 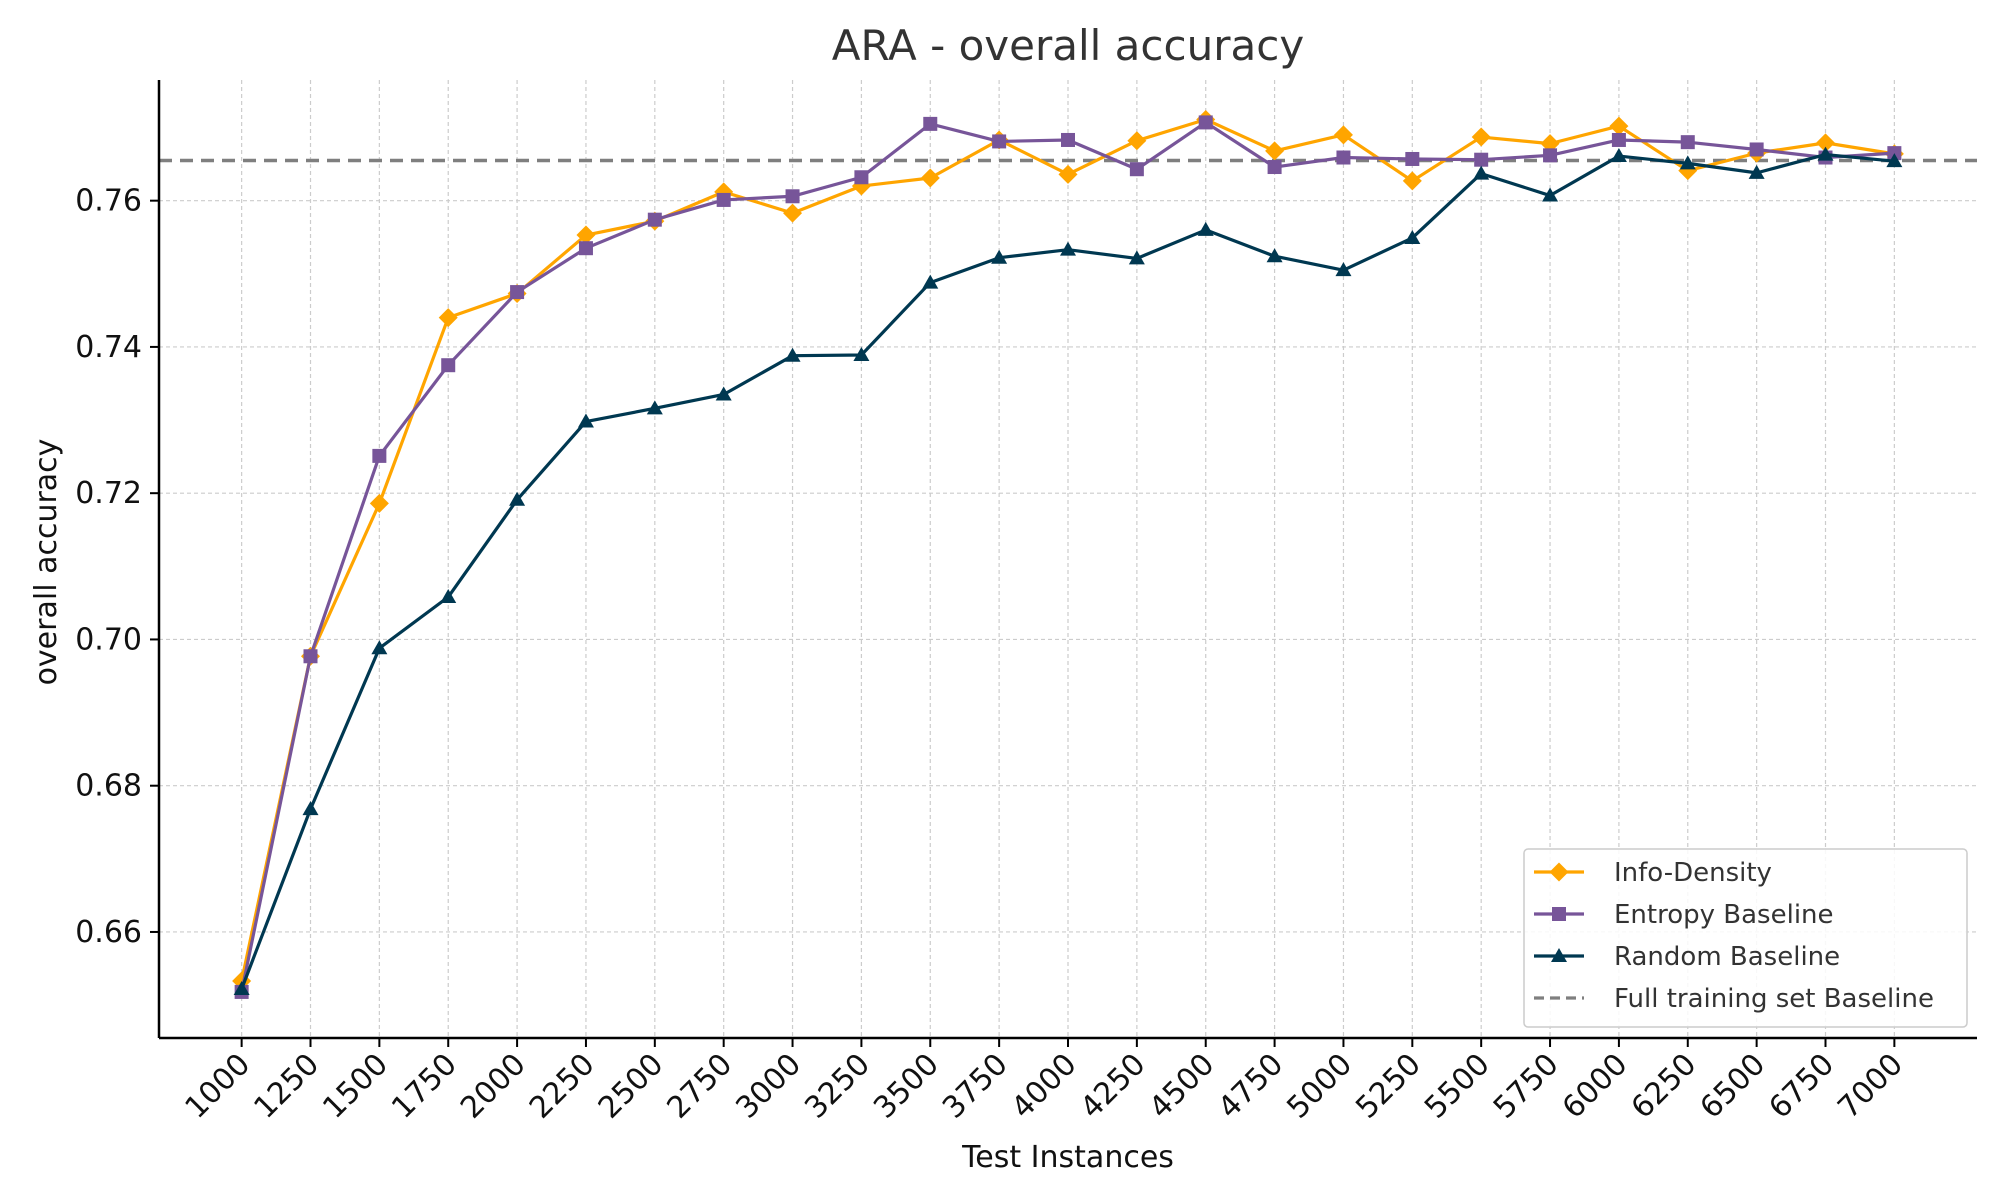 What do you see at coordinates (1319, 1086) in the screenshot?
I see `x-tick-label: 5000` at bounding box center [1319, 1086].